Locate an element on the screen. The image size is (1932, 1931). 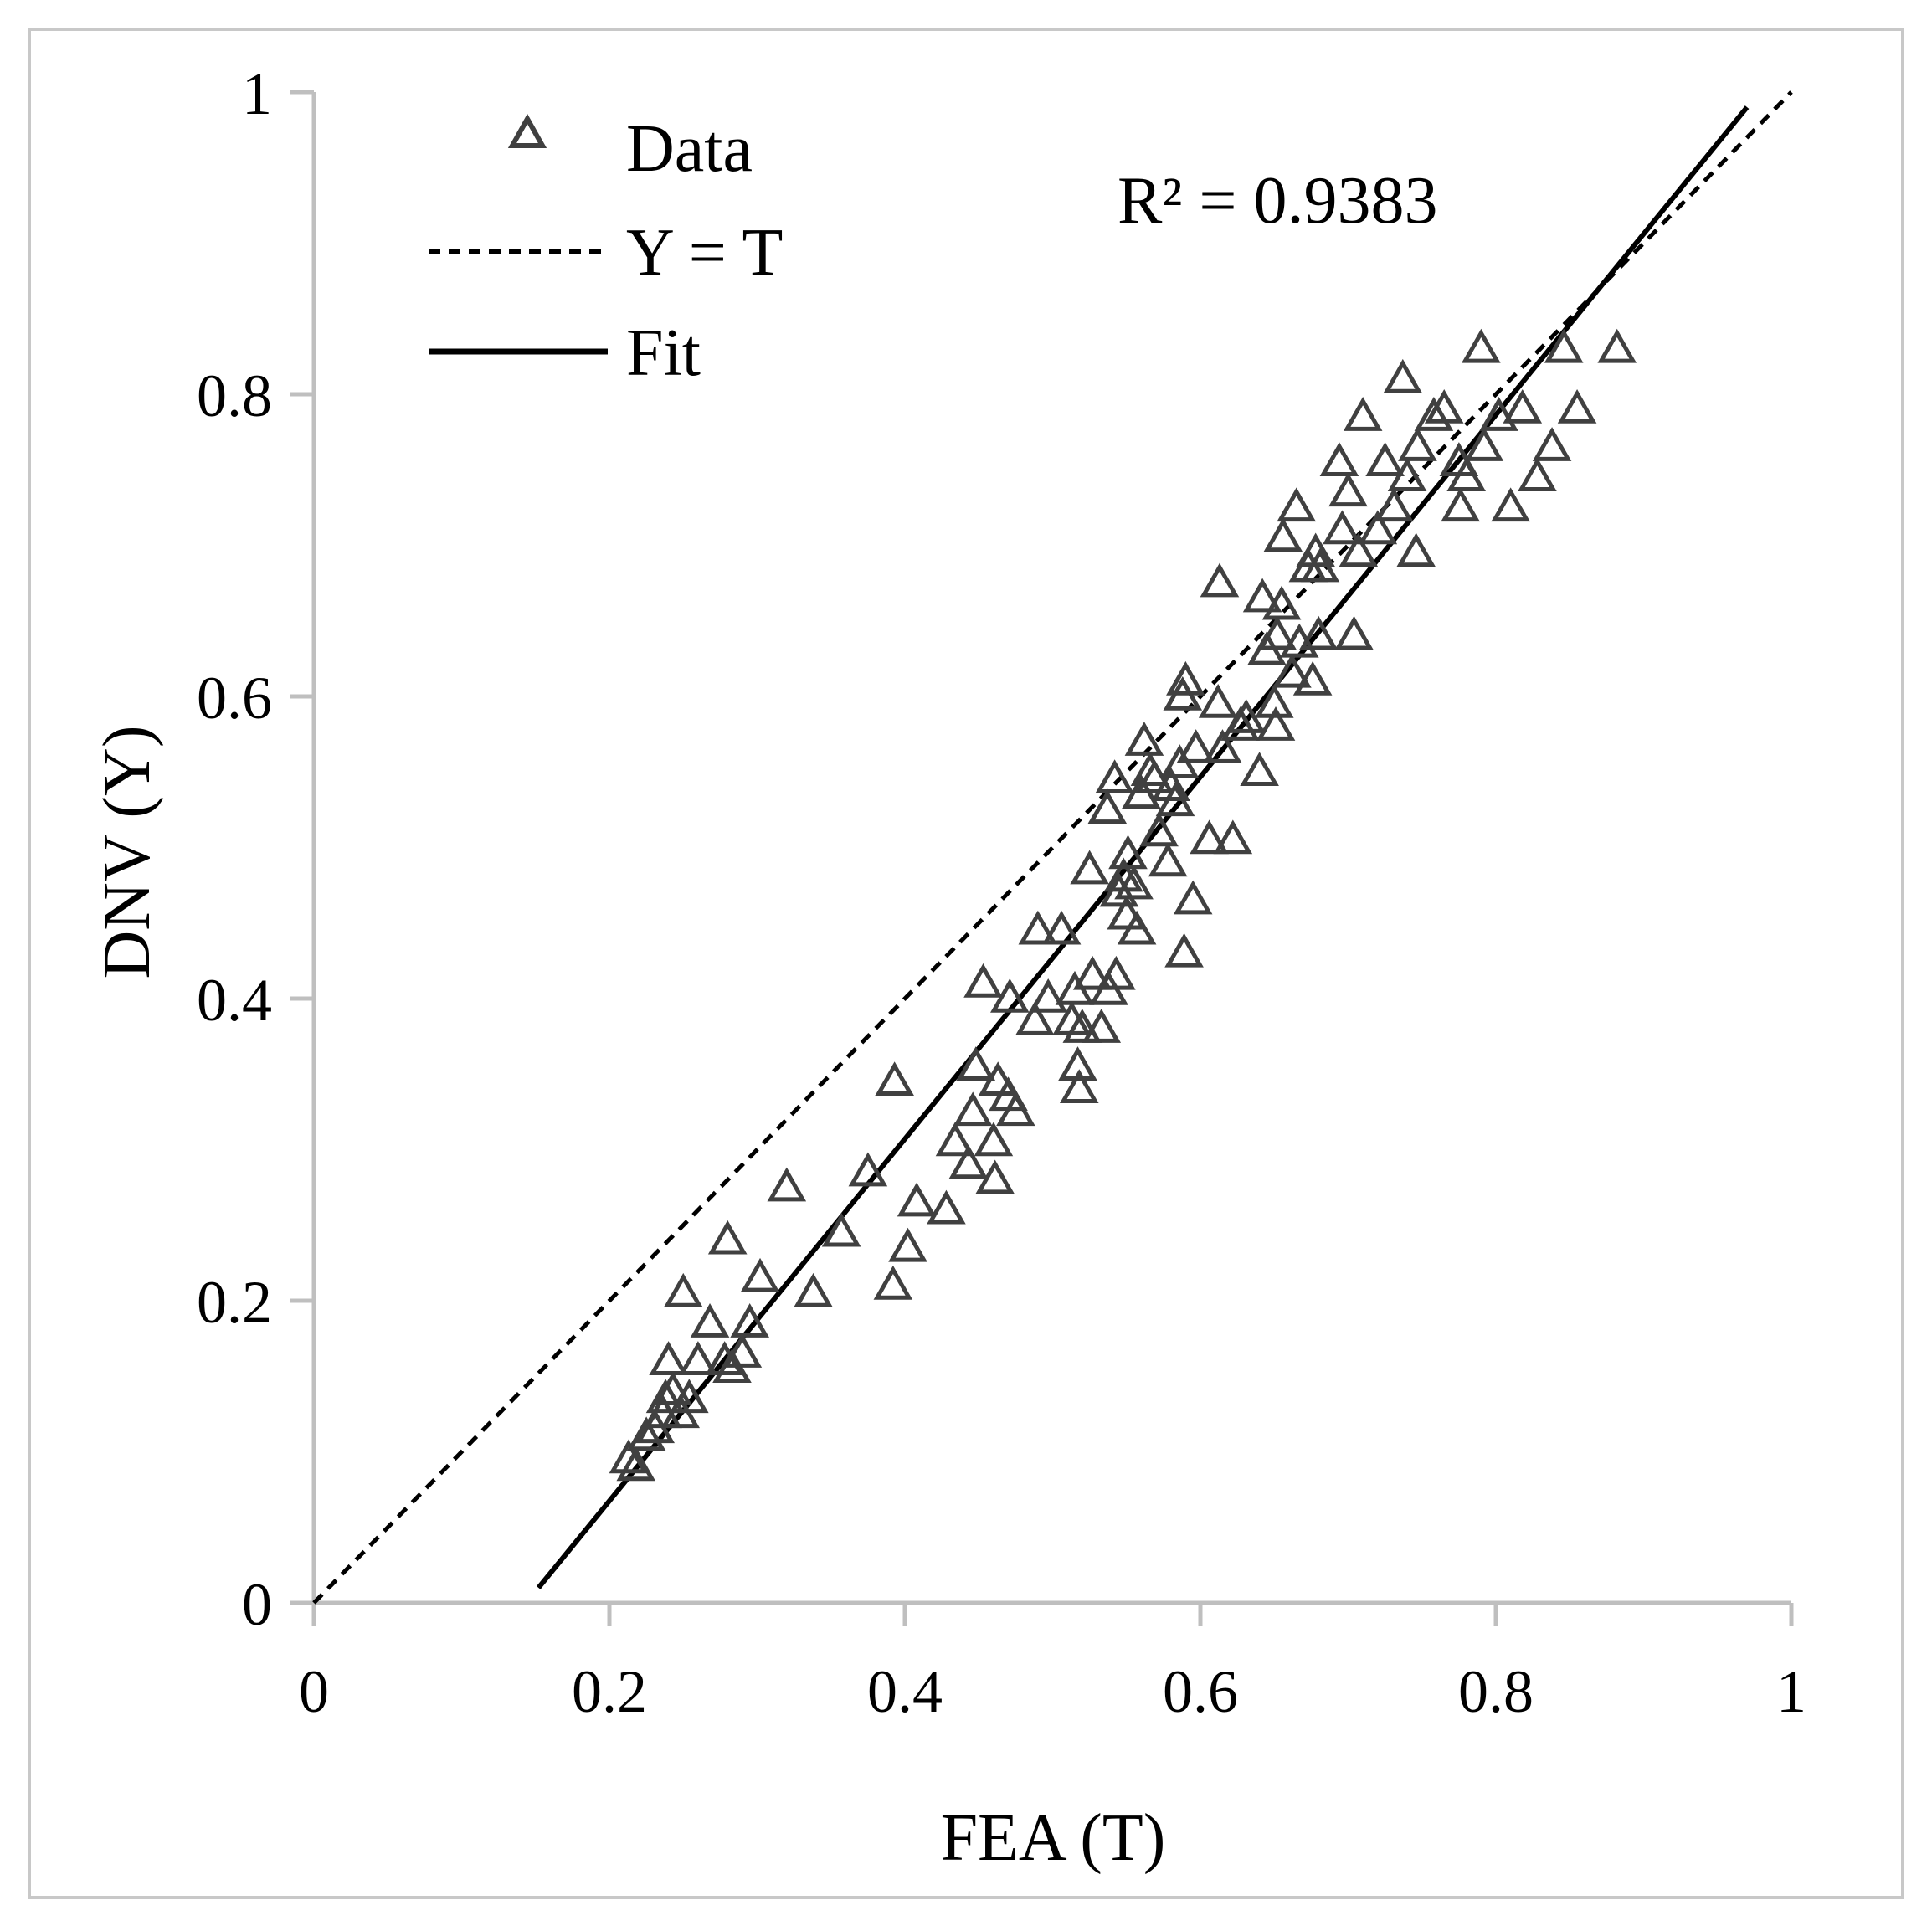
legend: Data Y = T Fit is located at coordinates (606, 251).